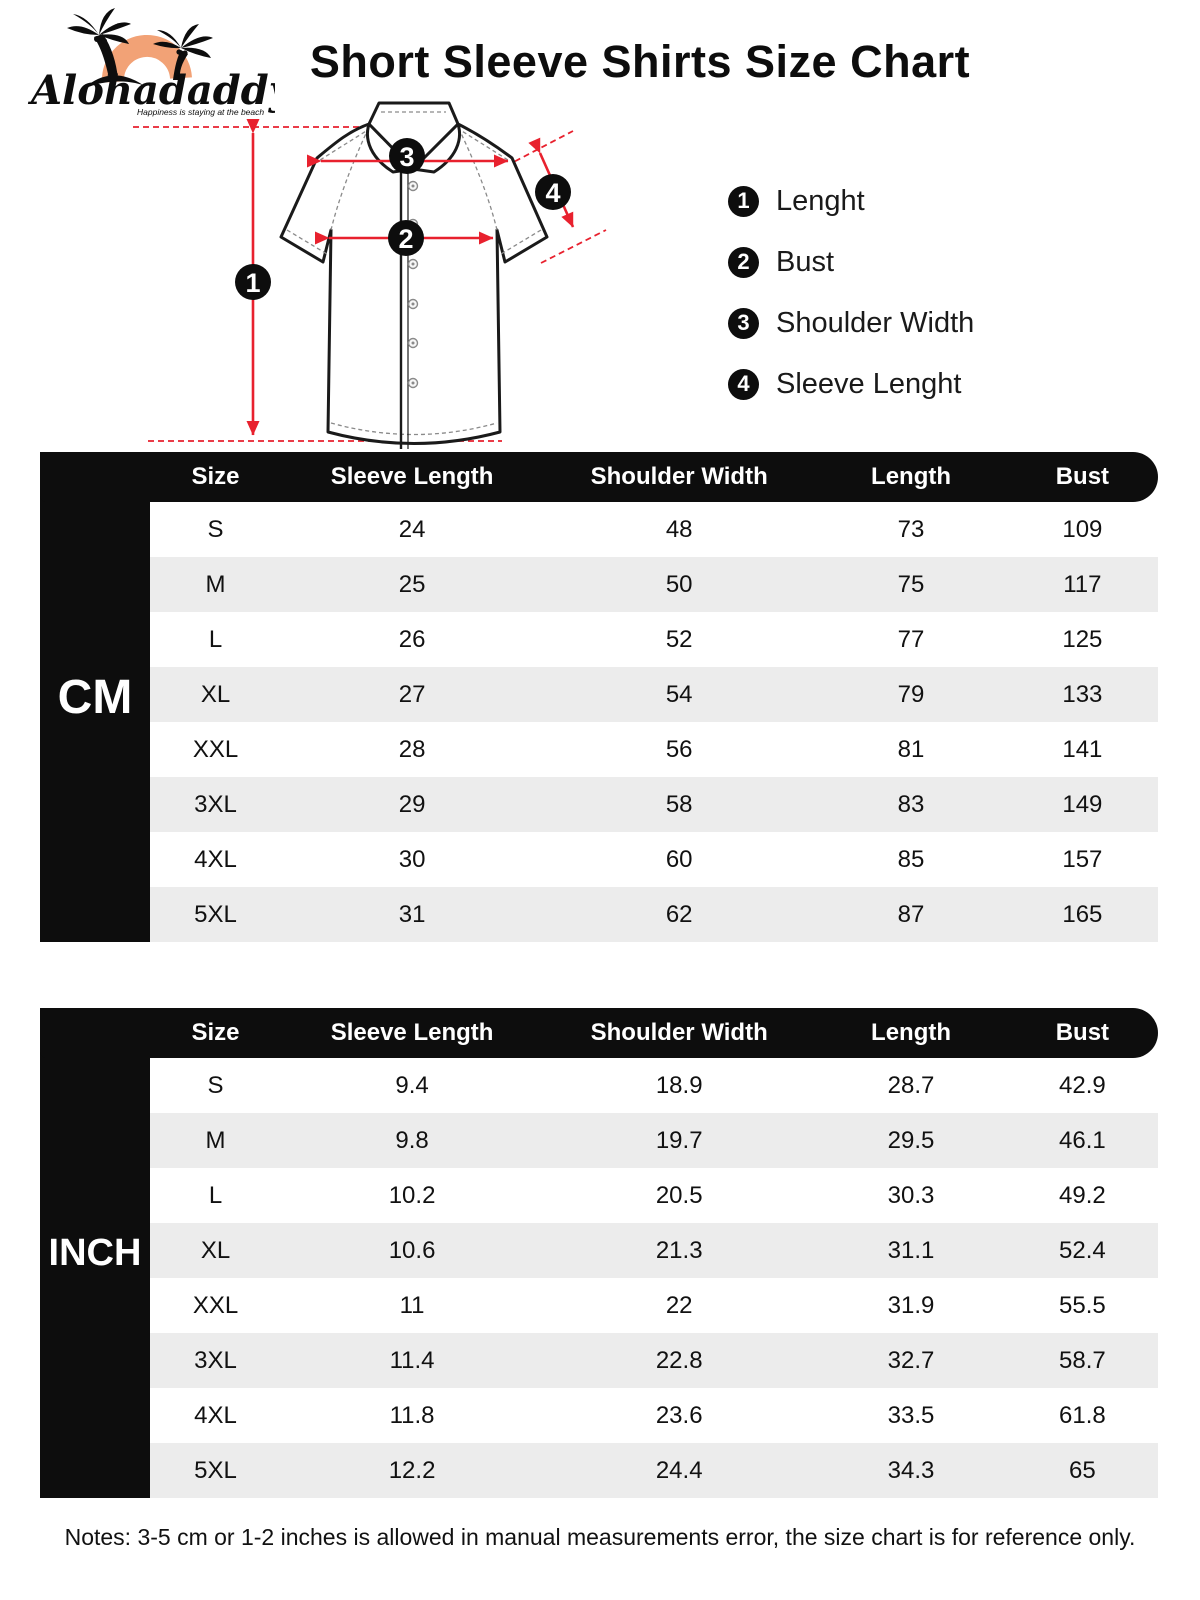 Image resolution: width=1200 pixels, height=1600 pixels. Describe the element at coordinates (1082, 914) in the screenshot. I see `cell-bust: 165` at that location.